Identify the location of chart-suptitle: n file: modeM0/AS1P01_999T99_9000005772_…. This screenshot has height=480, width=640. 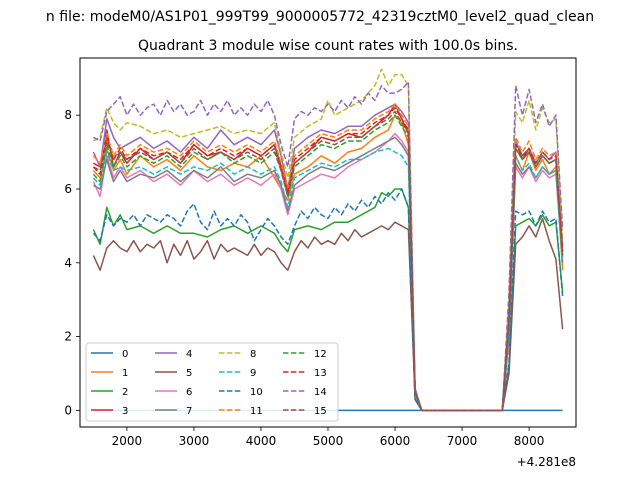
(320, 17).